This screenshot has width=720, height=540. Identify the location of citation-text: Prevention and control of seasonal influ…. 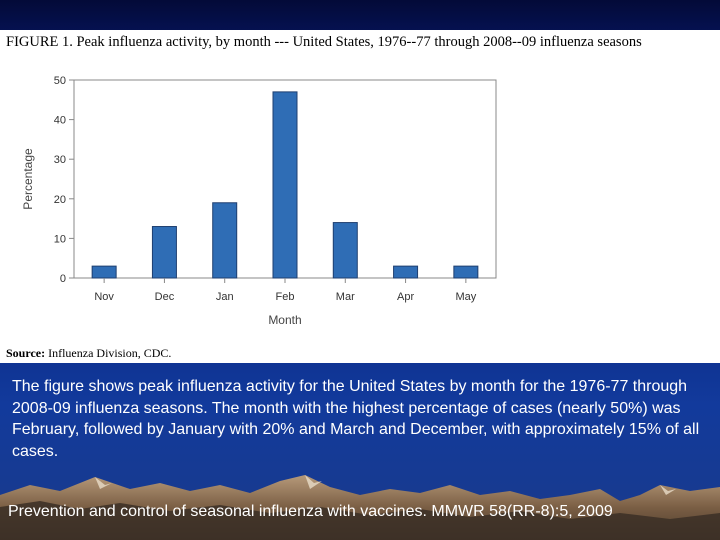
(310, 511).